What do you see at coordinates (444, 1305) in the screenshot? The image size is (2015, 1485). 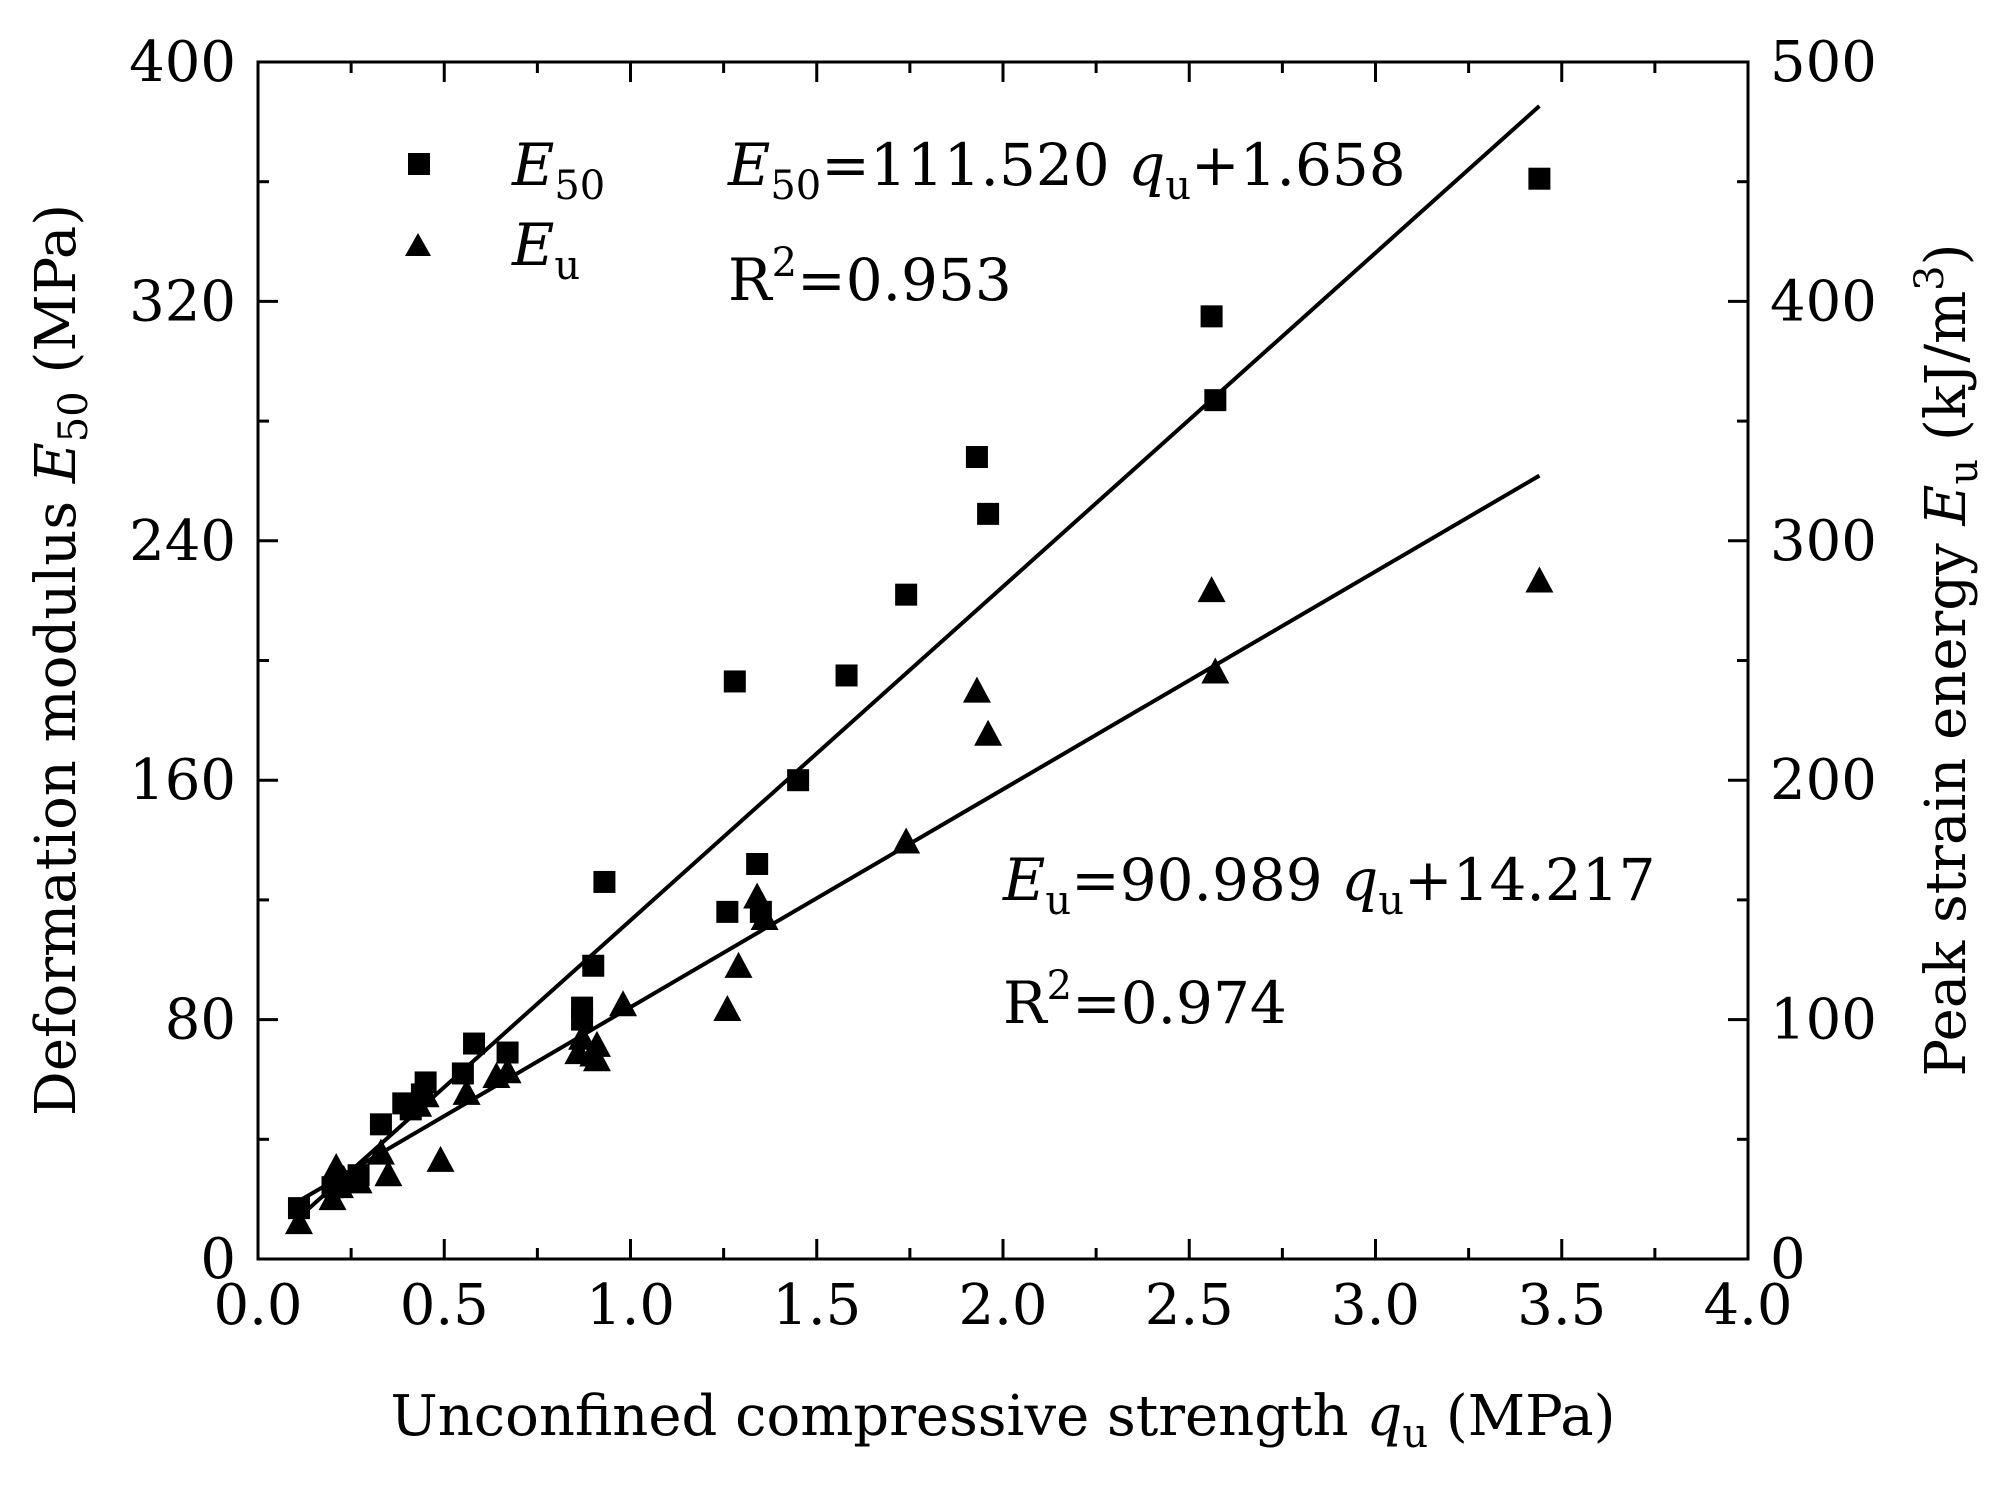 I see `x-tick-label: 0.5` at bounding box center [444, 1305].